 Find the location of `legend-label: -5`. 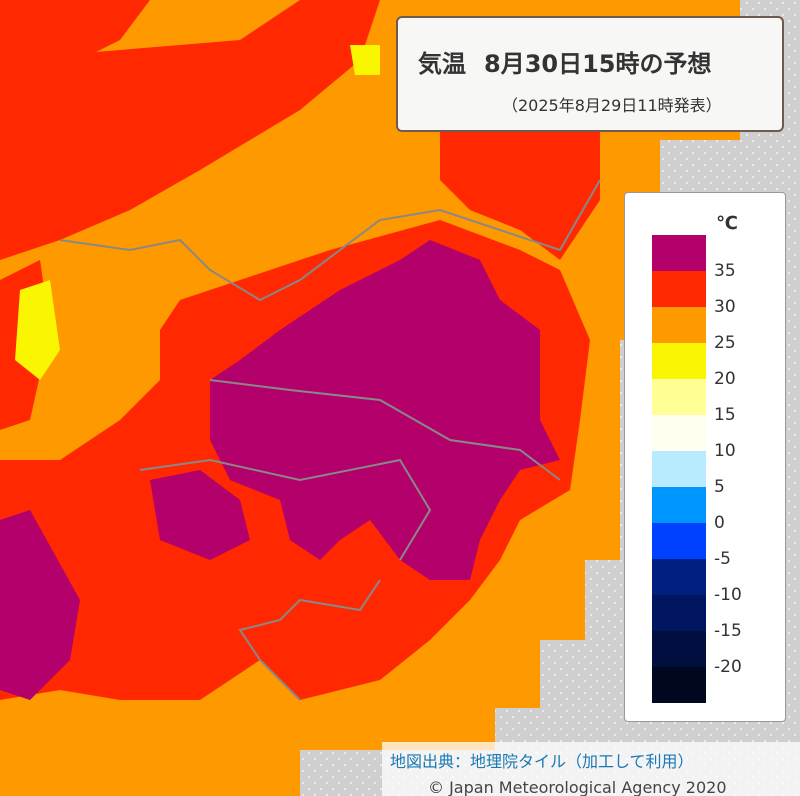

legend-label: -5 is located at coordinates (722, 559).